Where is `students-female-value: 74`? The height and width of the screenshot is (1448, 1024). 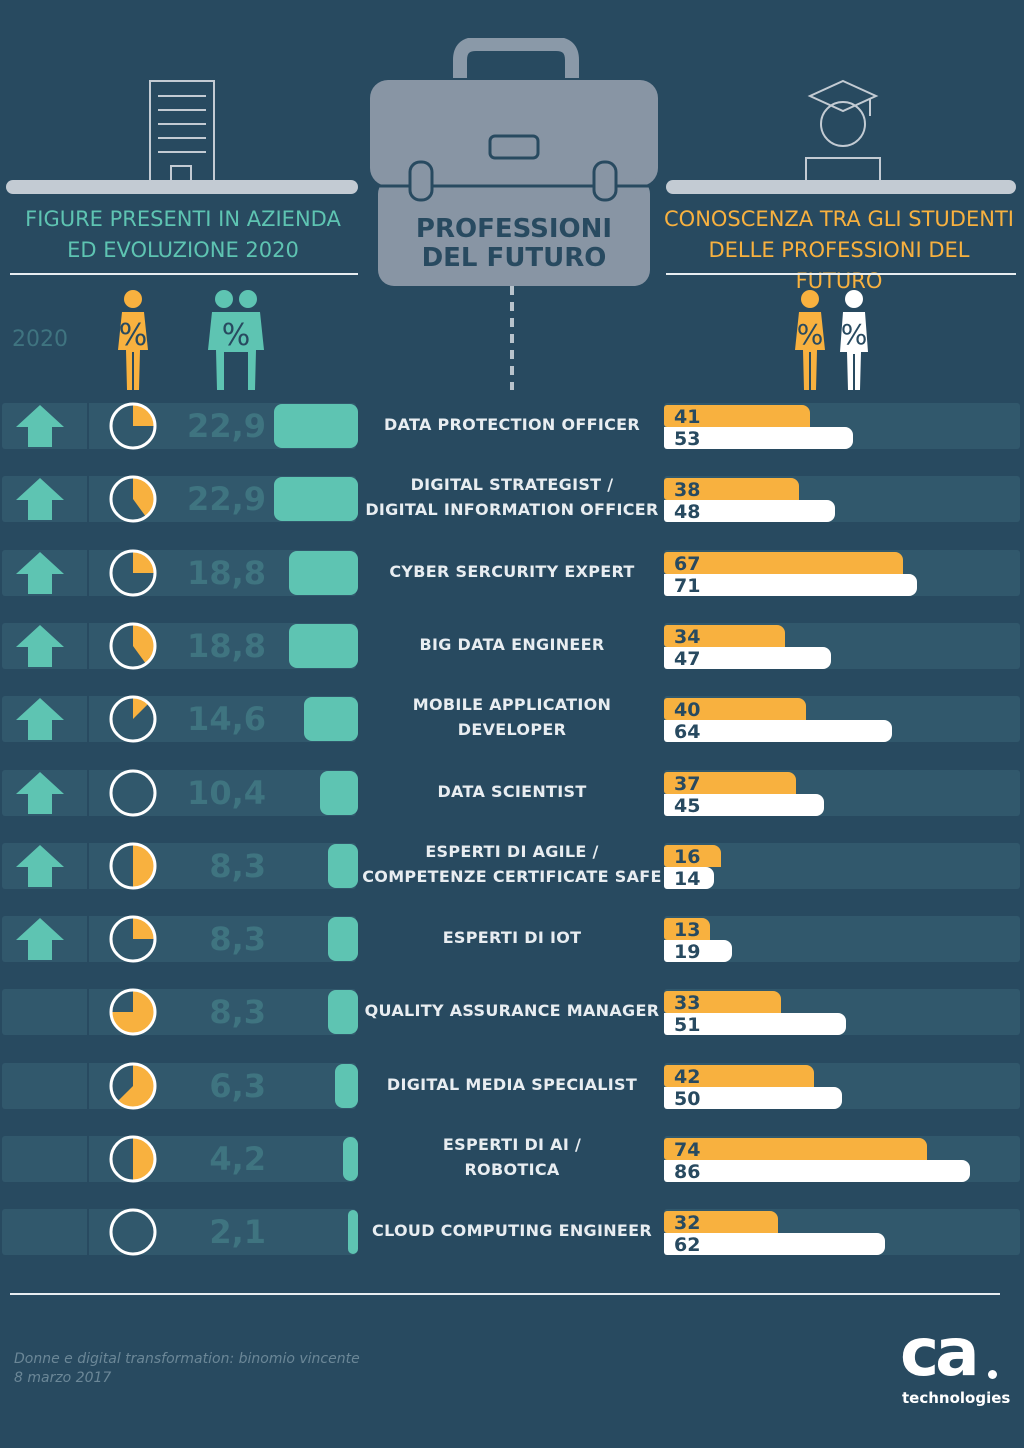 students-female-value: 74 is located at coordinates (687, 1150).